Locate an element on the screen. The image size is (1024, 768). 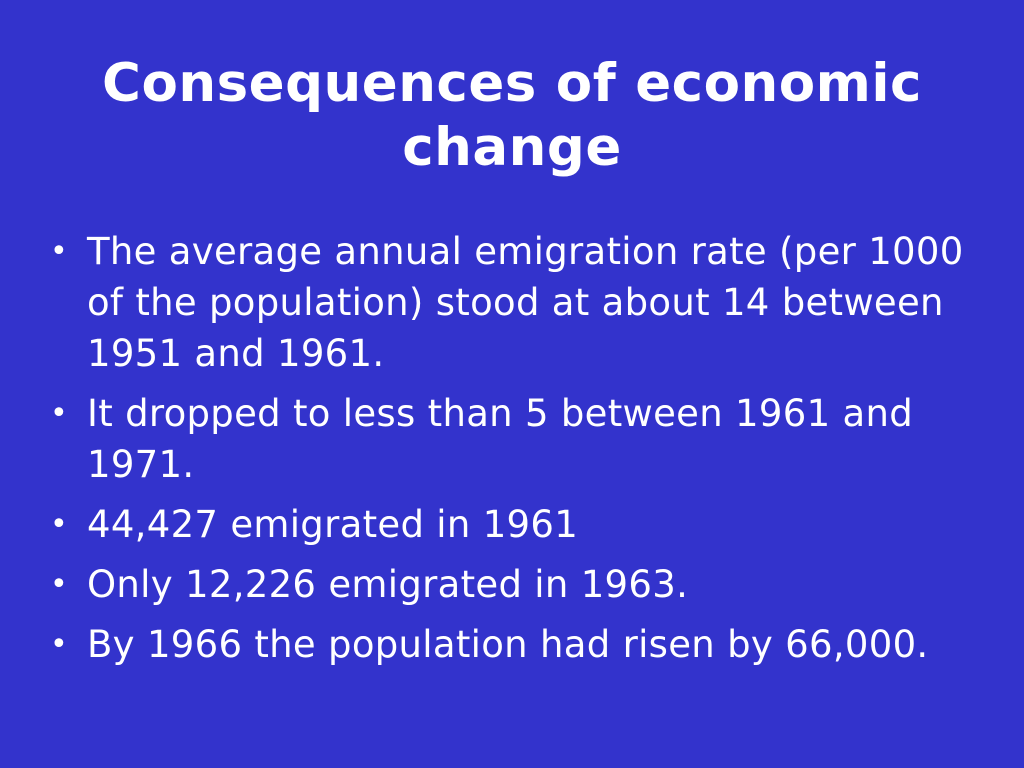
bullet-item: • Only 12,226 emigrated in 1963. is located at coordinates (510, 584).